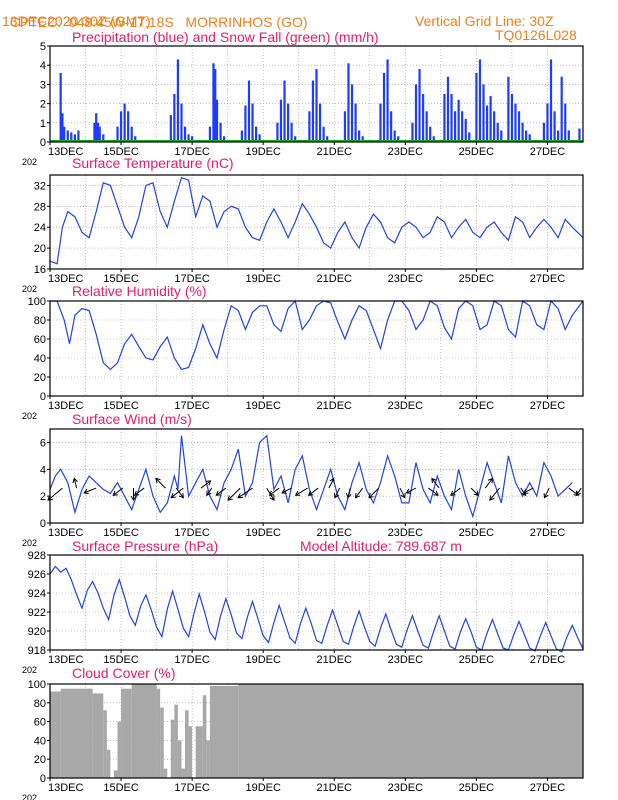  Describe the element at coordinates (121, 788) in the screenshot. I see `cloud-xtick-label: 15DEC` at that location.